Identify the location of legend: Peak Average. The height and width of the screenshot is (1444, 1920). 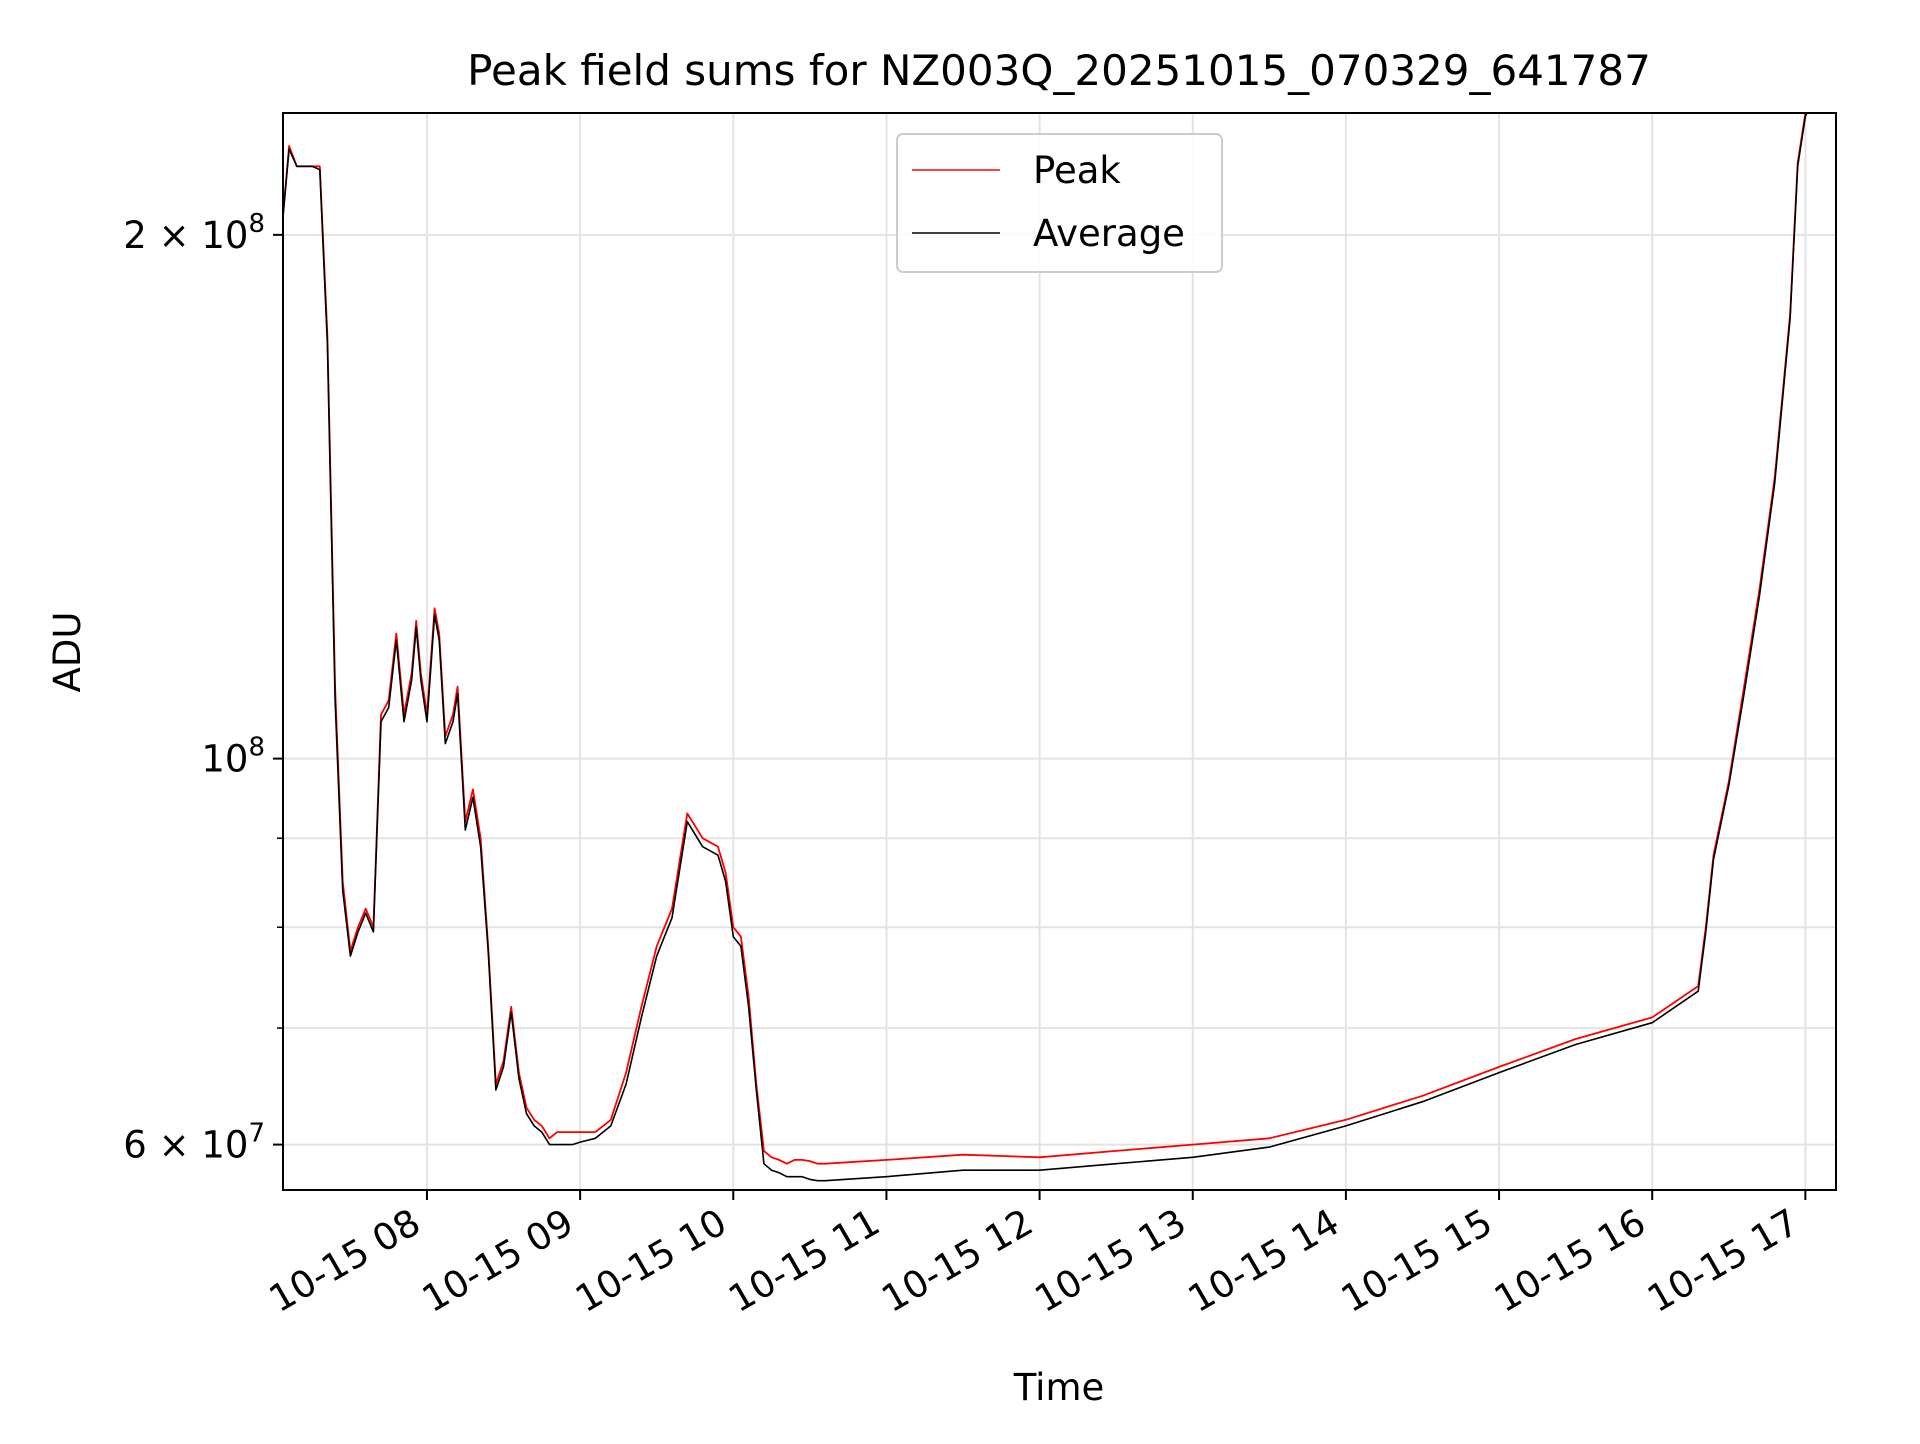
(1059, 203).